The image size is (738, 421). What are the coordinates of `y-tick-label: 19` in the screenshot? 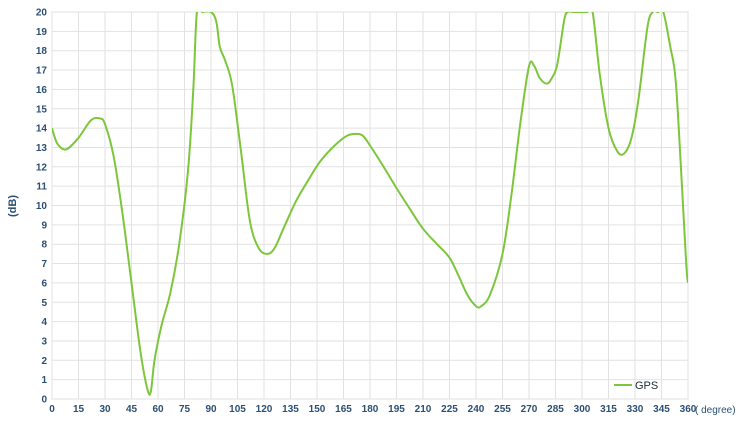 It's located at (42, 32).